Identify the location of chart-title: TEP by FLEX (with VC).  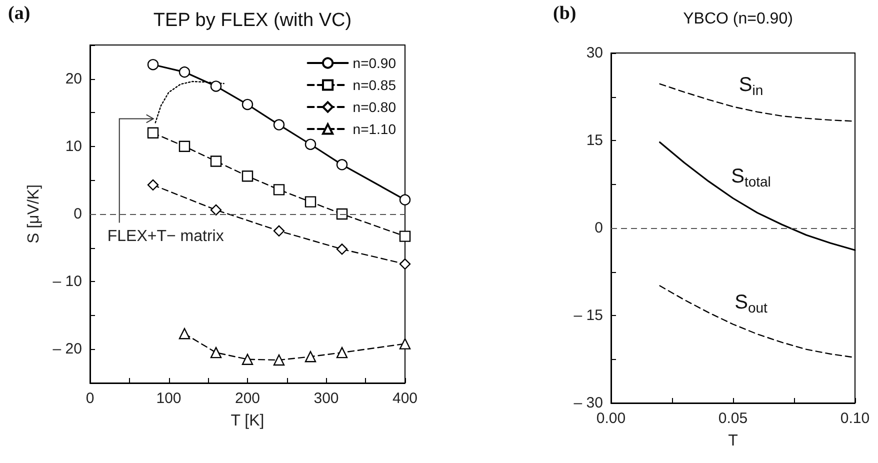
(252, 20).